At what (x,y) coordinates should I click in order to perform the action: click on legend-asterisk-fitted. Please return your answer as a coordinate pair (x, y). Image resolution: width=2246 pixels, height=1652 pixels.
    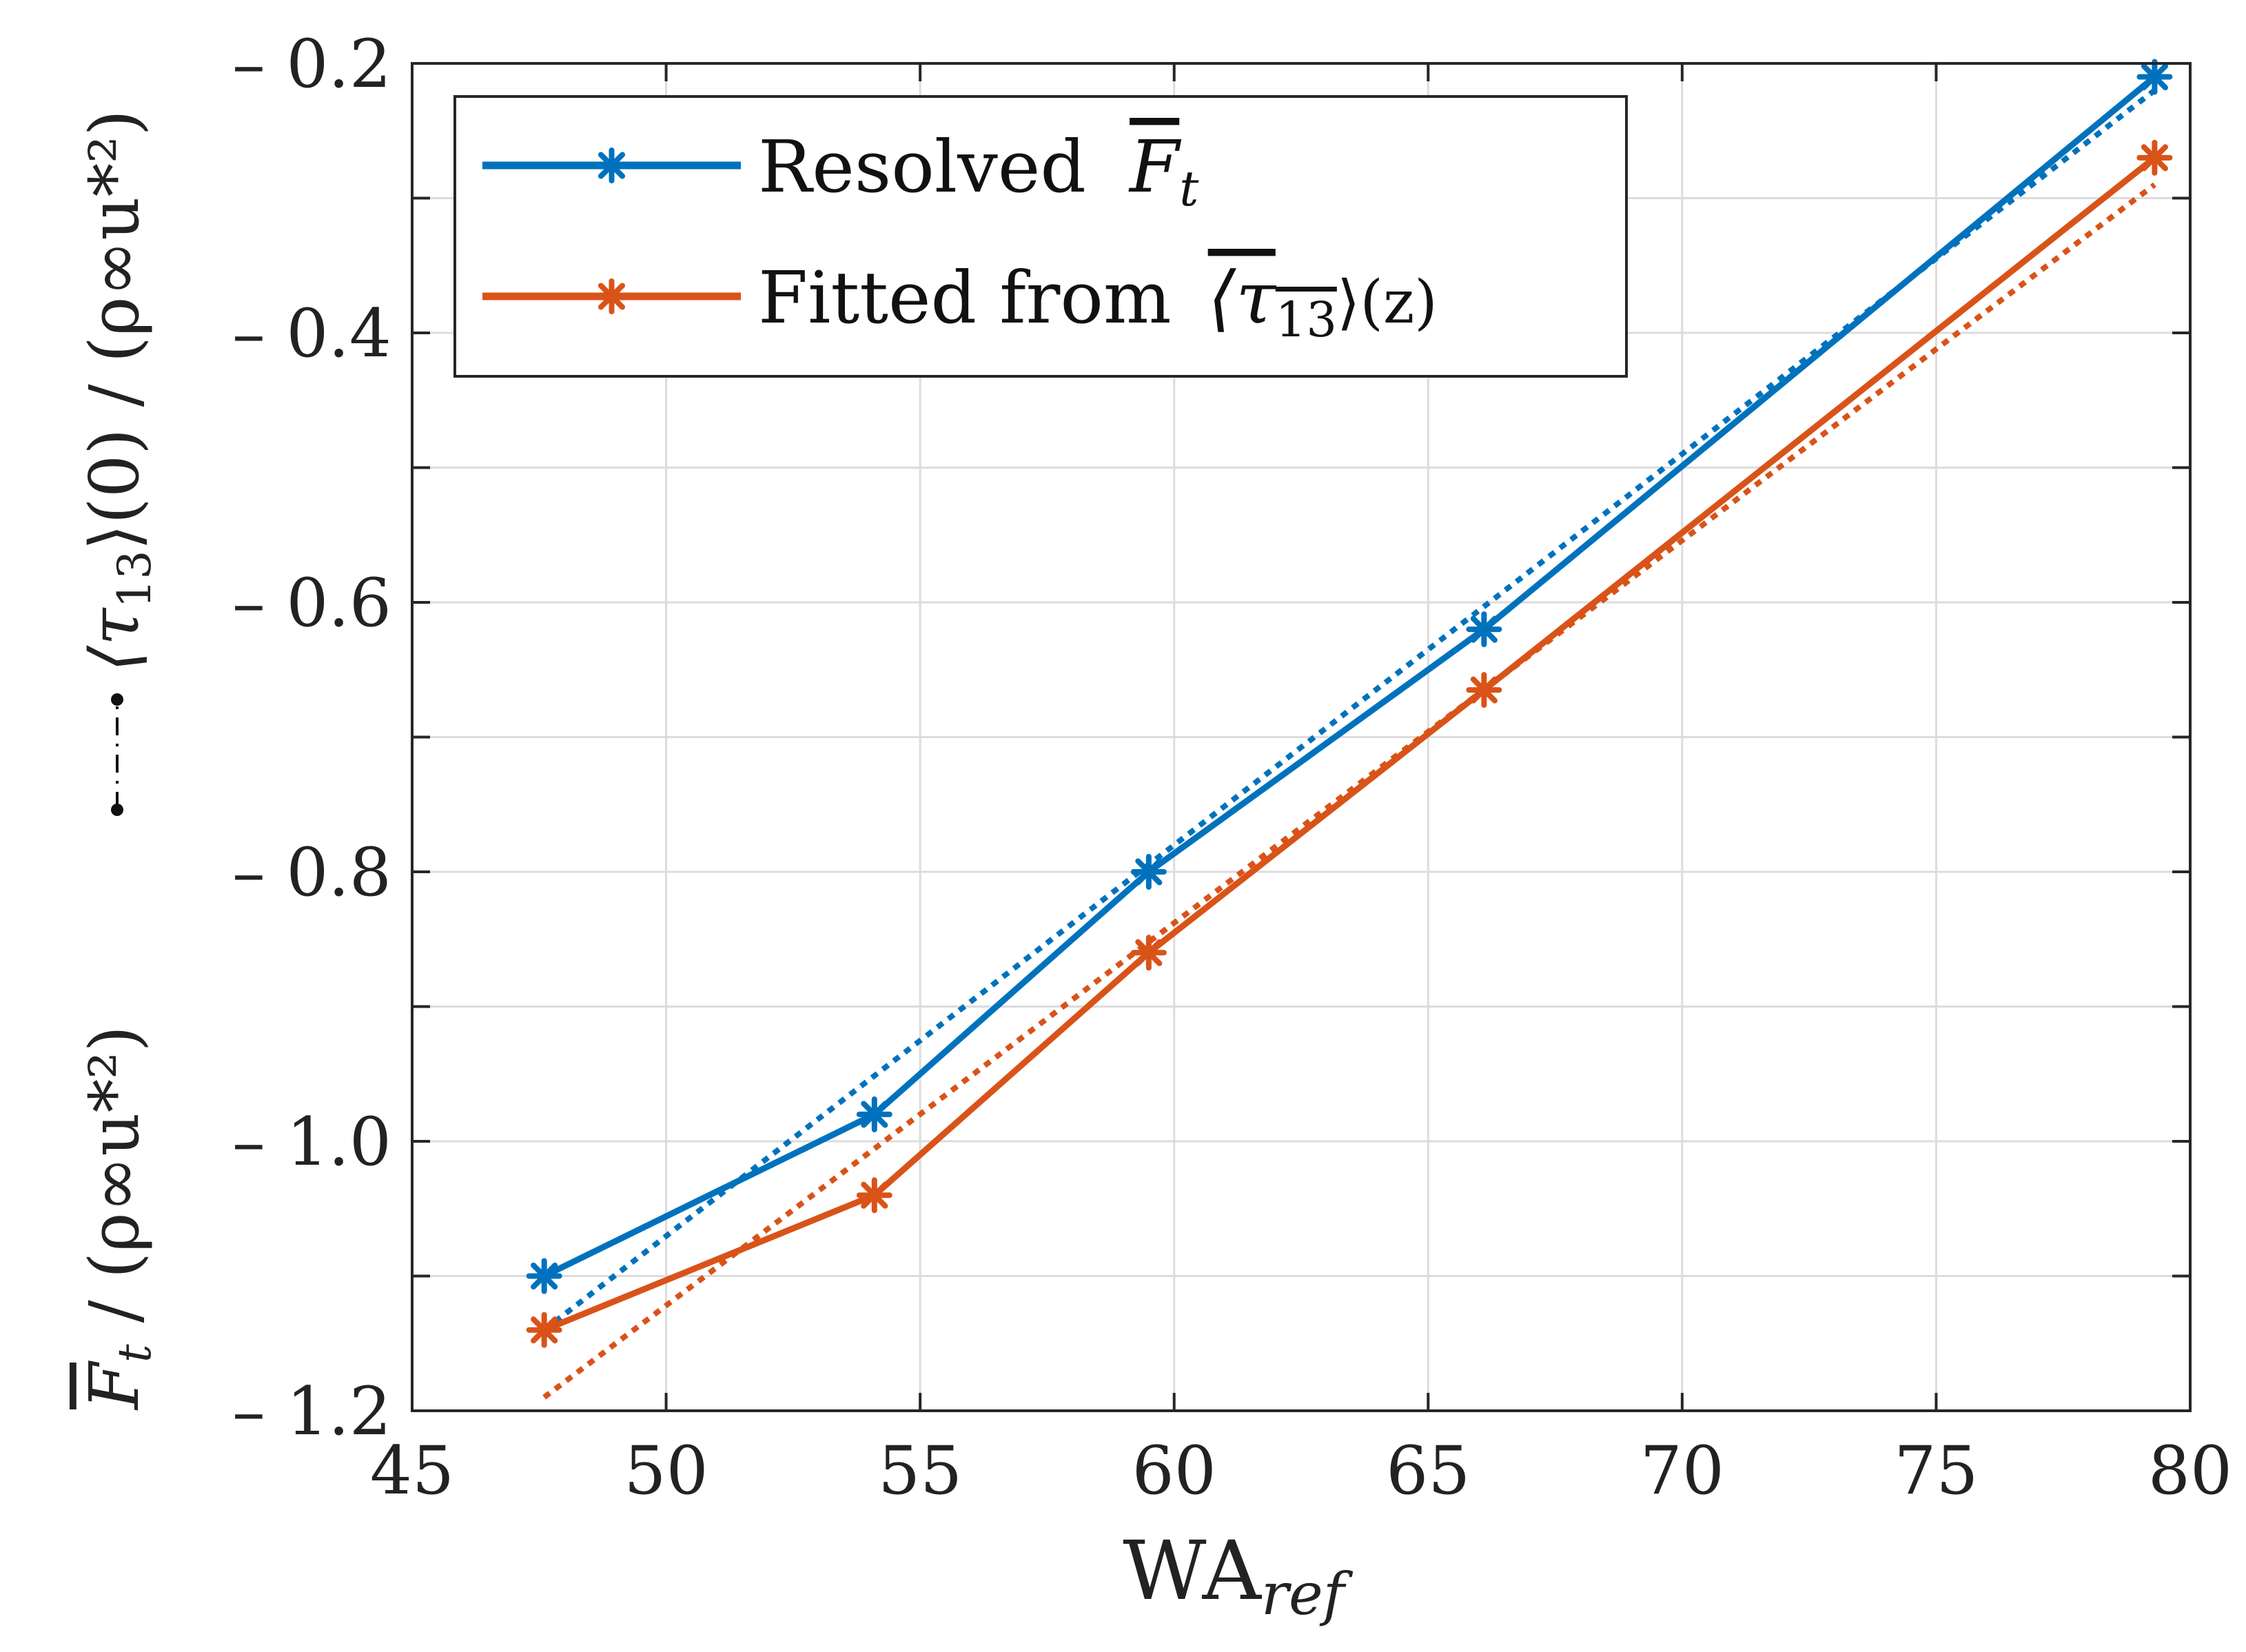
    Looking at the image, I should click on (611, 296).